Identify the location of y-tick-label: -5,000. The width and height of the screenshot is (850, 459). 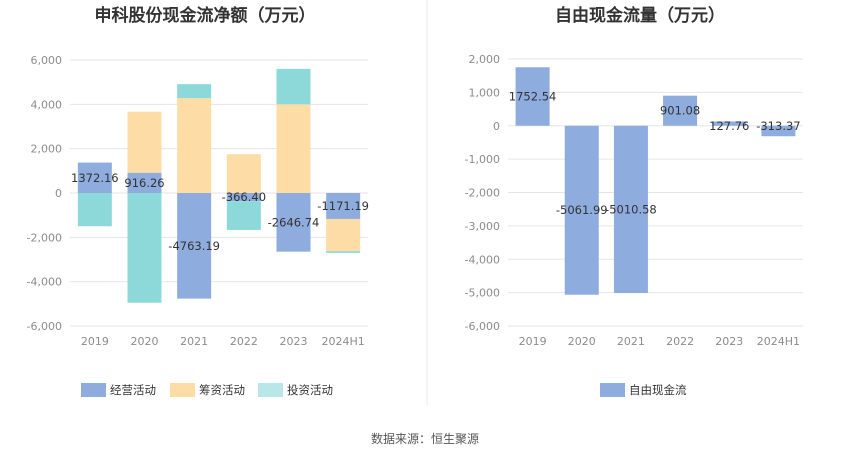
(482, 293).